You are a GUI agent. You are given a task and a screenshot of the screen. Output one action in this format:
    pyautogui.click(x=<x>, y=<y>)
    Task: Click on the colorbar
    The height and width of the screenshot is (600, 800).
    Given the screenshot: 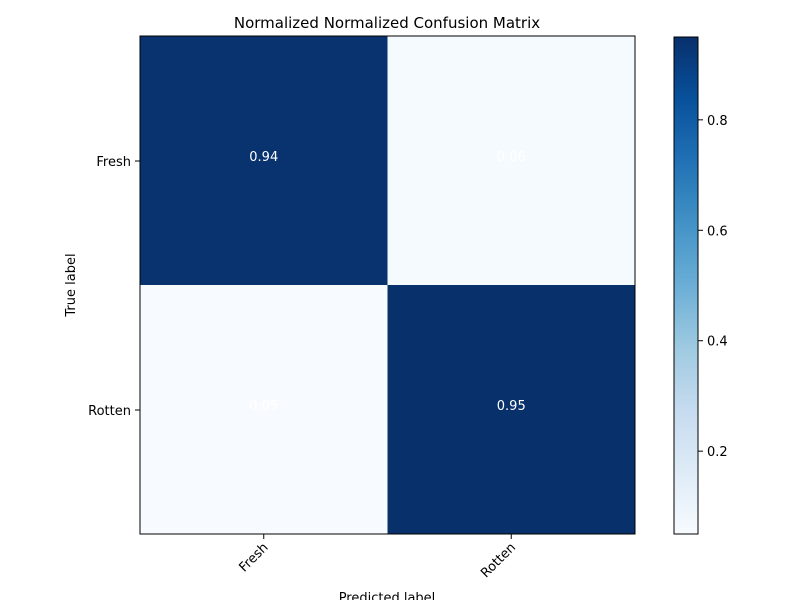 What is the action you would take?
    pyautogui.click(x=686, y=285)
    